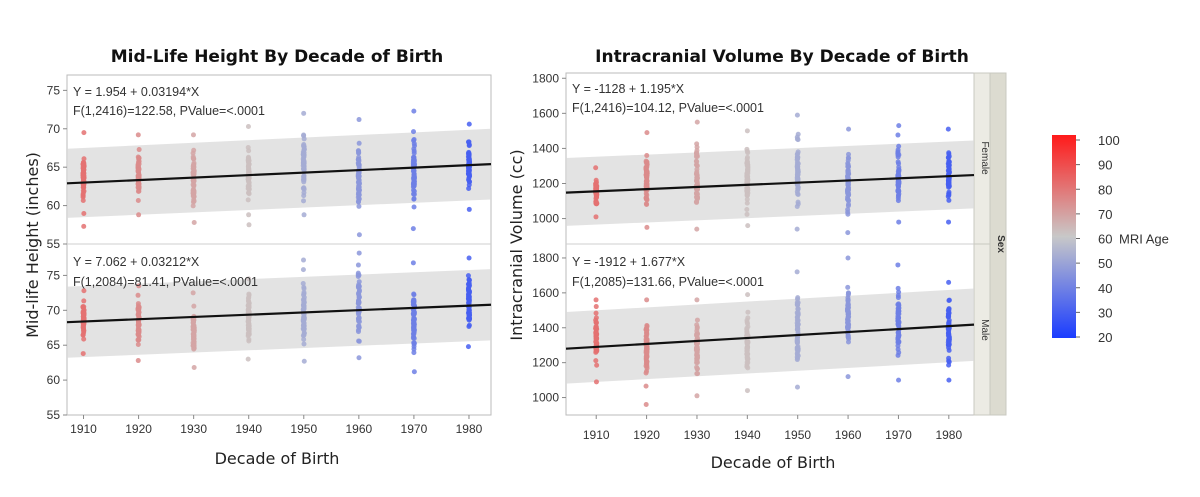 This screenshot has width=1200, height=497. What do you see at coordinates (984, 330) in the screenshot?
I see `icv-male-strip-label: Male` at bounding box center [984, 330].